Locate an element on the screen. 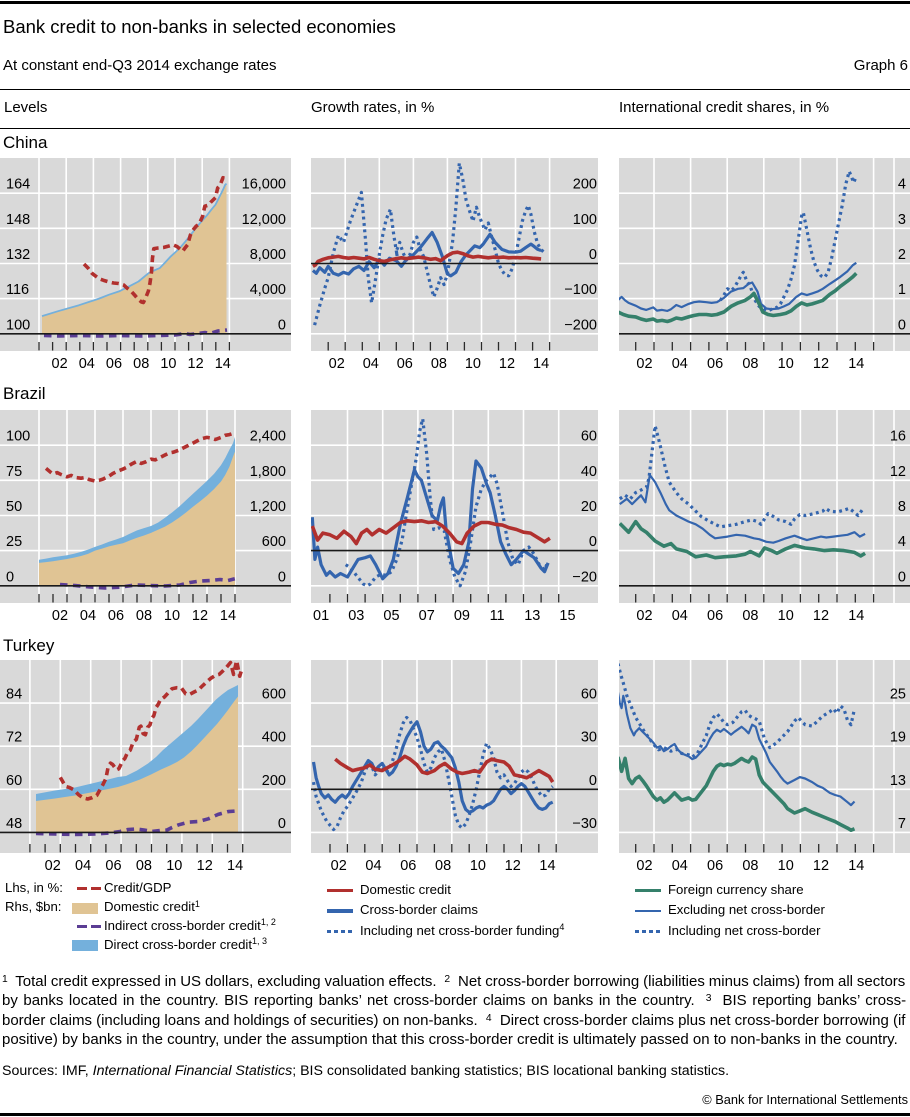 Image resolution: width=910 pixels, height=1117 pixels. svg-text: 16 is located at coordinates (898, 437).